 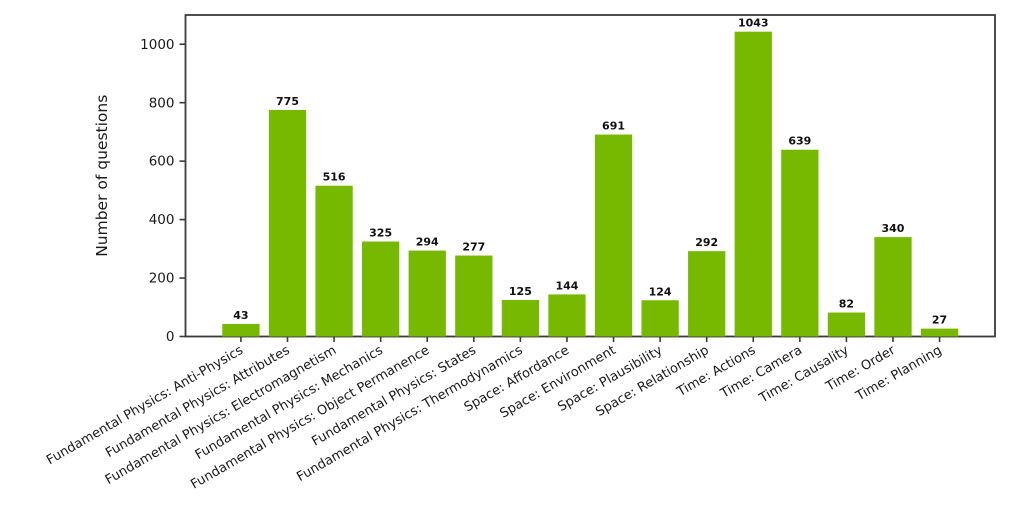 What do you see at coordinates (334, 177) in the screenshot?
I see `bar-value-label: 516` at bounding box center [334, 177].